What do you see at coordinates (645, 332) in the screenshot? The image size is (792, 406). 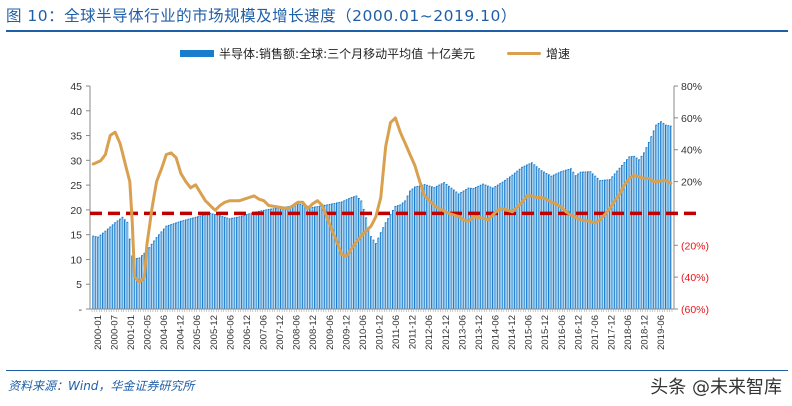 I see `x-tick-label: 2018-12` at bounding box center [645, 332].